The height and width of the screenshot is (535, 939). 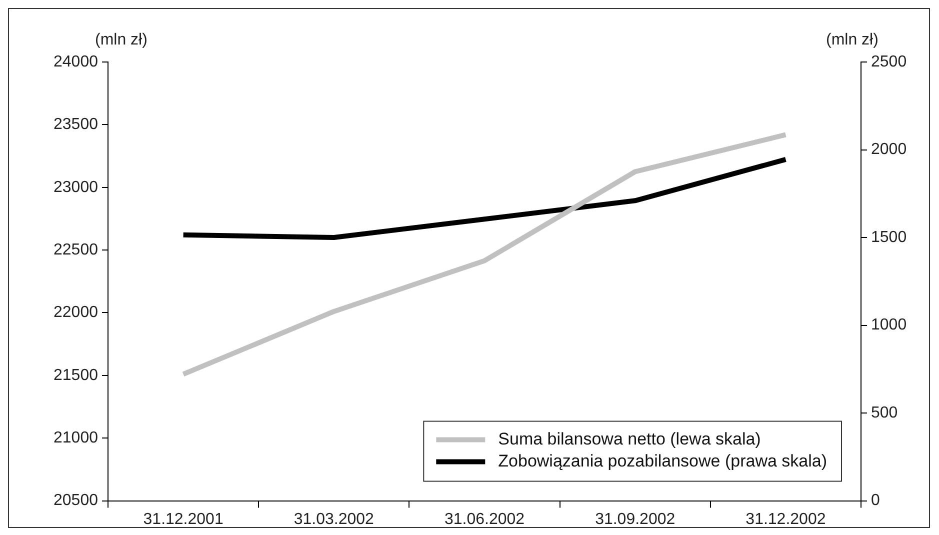 What do you see at coordinates (662, 460) in the screenshot?
I see `legend-label: Zobowiązania pozabilansowe (prawa skala)` at bounding box center [662, 460].